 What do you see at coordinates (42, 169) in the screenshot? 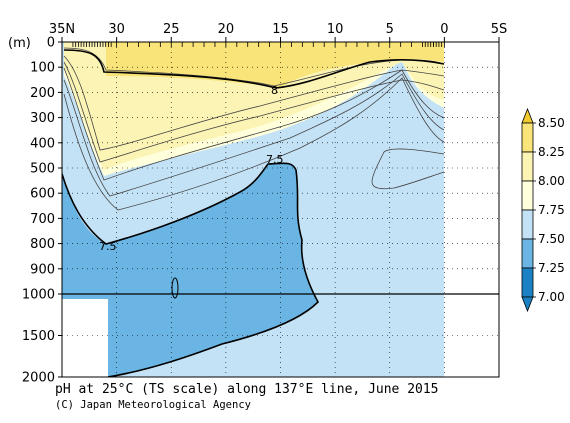
I see `y-tick-label: 500` at bounding box center [42, 169].